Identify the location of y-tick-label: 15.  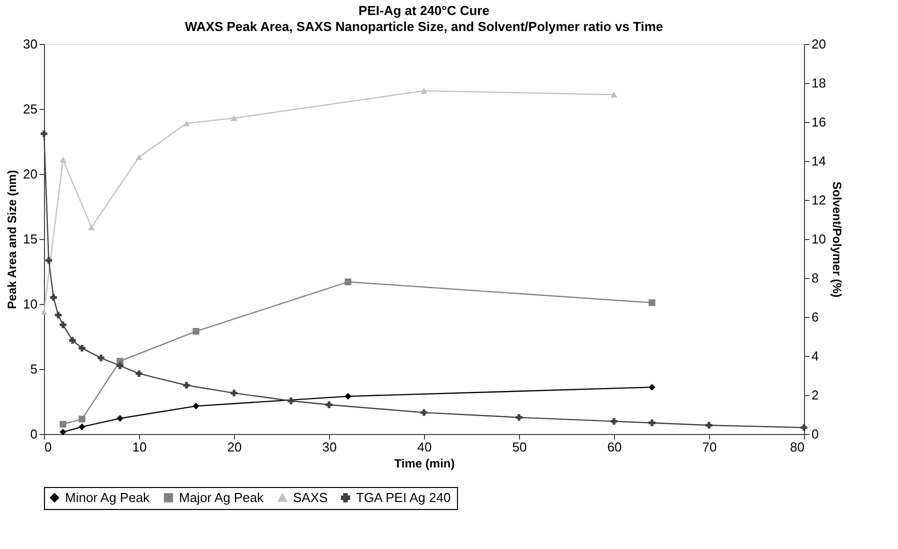
(30, 239).